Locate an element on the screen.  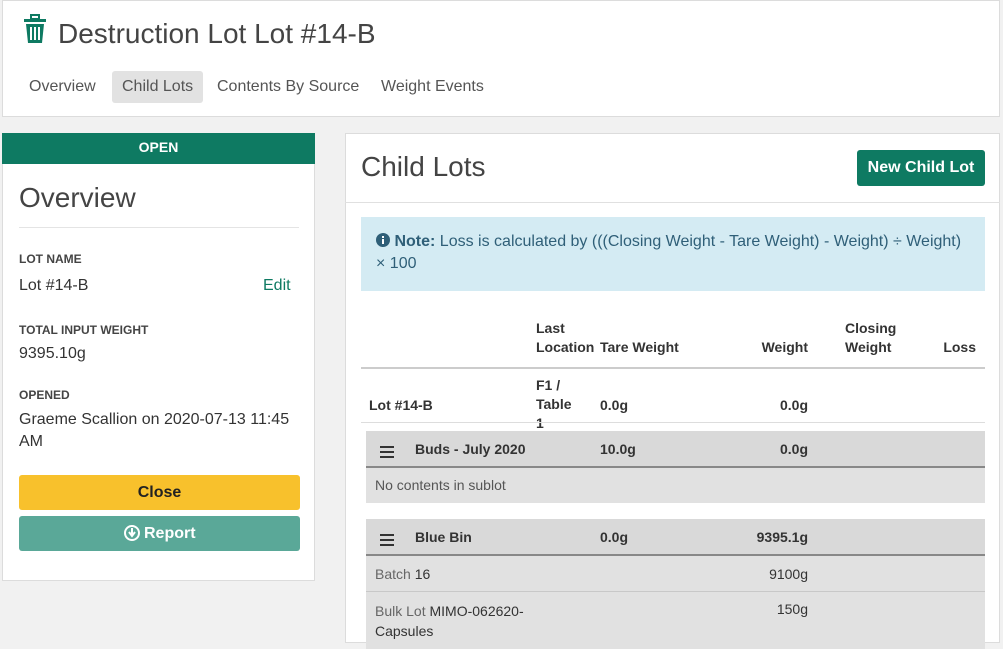
field-label: OPENED is located at coordinates (44, 395).